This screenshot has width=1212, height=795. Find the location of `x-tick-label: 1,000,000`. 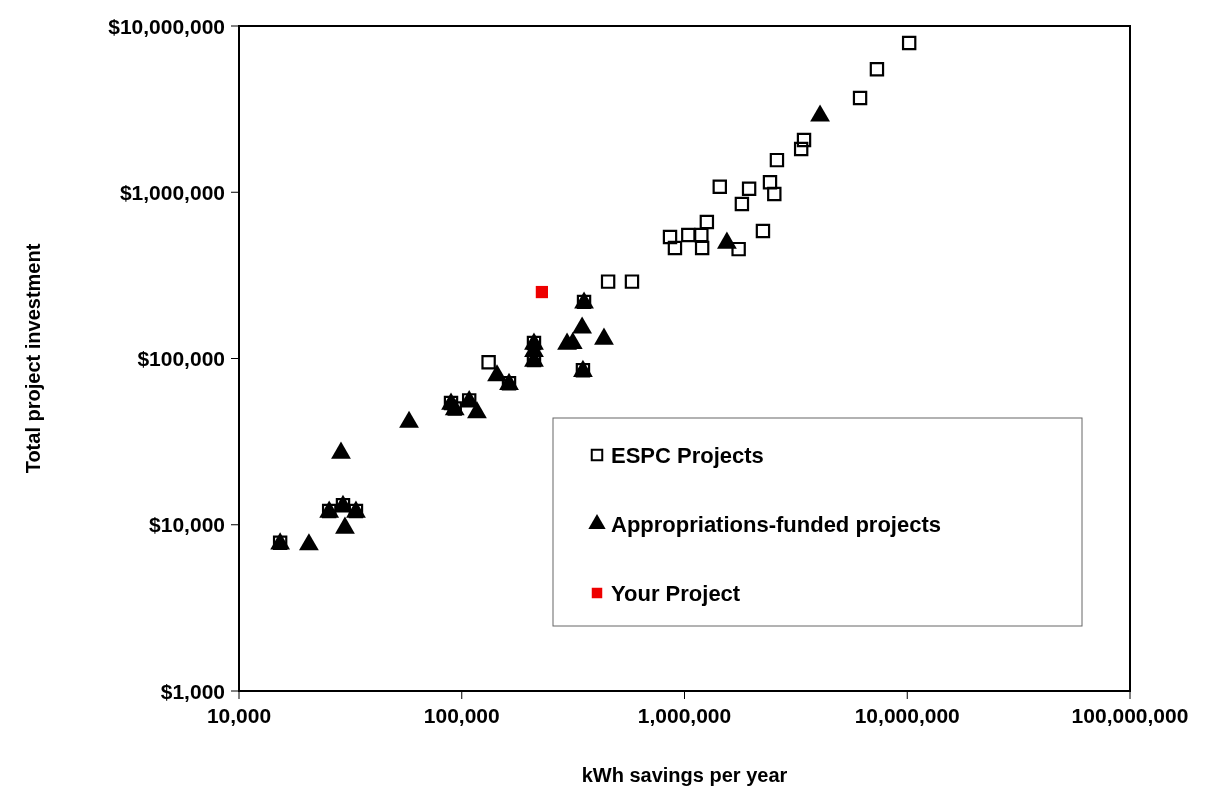

x-tick-label: 1,000,000 is located at coordinates (684, 715).